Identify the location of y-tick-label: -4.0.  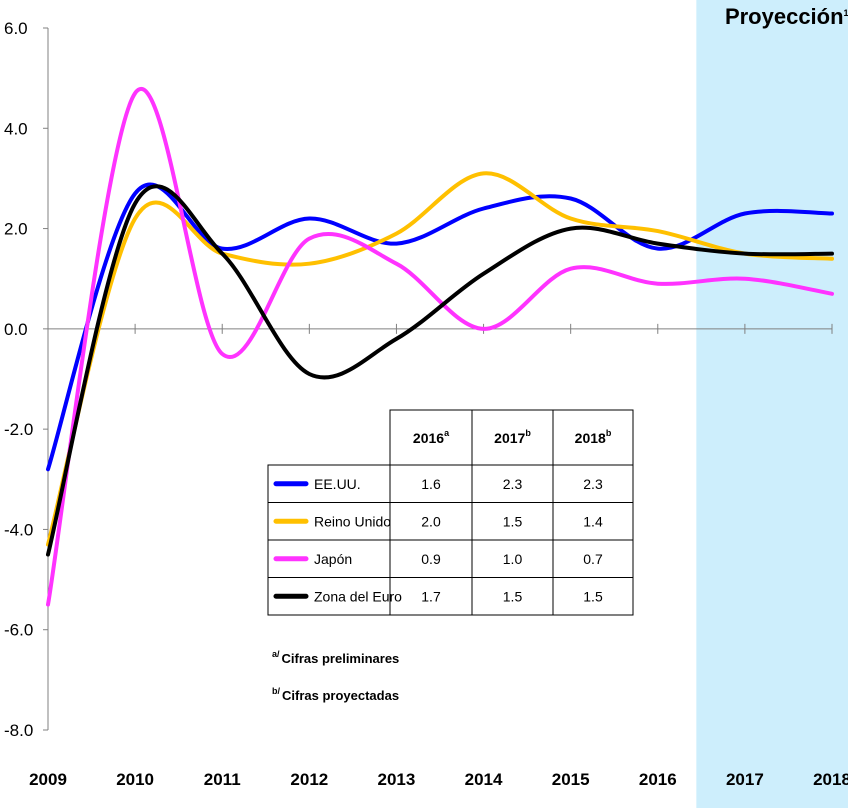
(18, 529).